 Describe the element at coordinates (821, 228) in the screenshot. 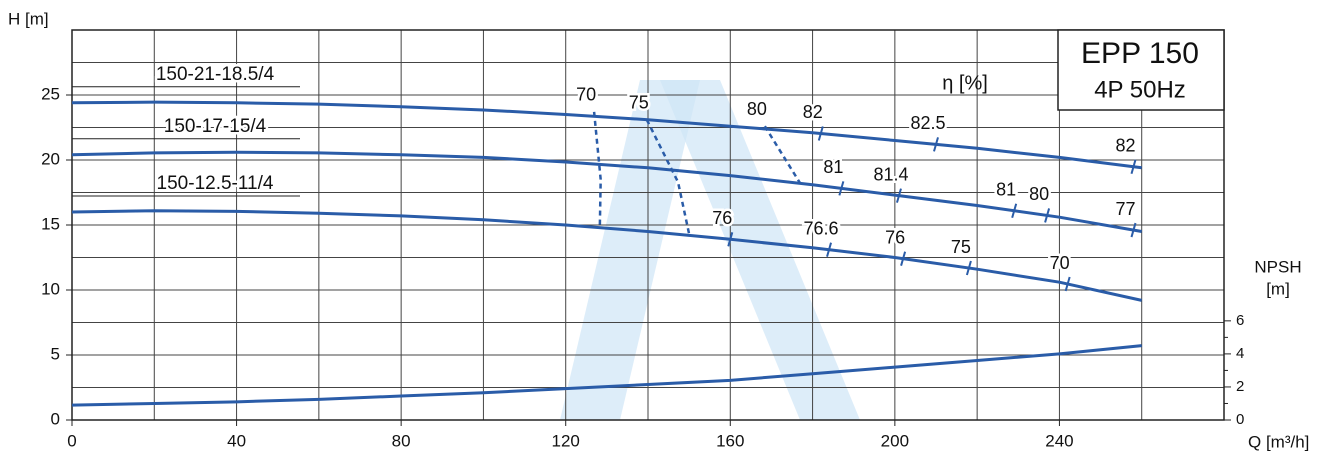

I see `efficiency-label: 76.6` at that location.